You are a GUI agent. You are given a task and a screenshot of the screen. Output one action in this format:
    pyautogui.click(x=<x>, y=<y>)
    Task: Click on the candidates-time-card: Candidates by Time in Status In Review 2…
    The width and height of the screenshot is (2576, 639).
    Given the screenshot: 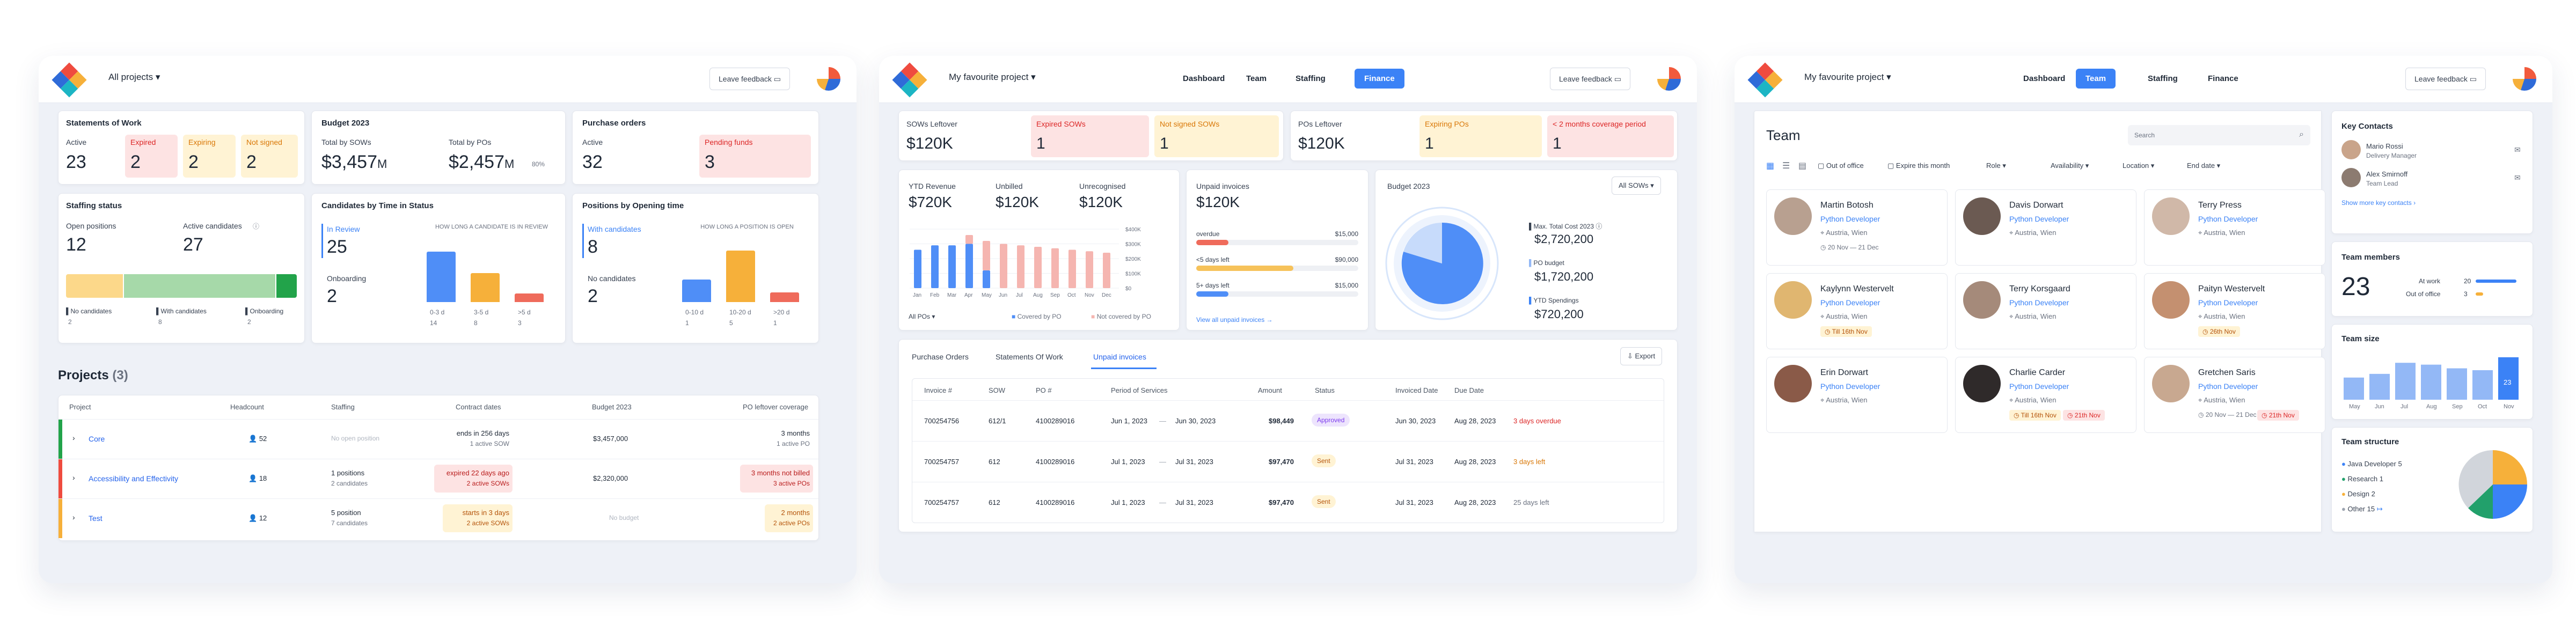 What is the action you would take?
    pyautogui.click(x=438, y=268)
    